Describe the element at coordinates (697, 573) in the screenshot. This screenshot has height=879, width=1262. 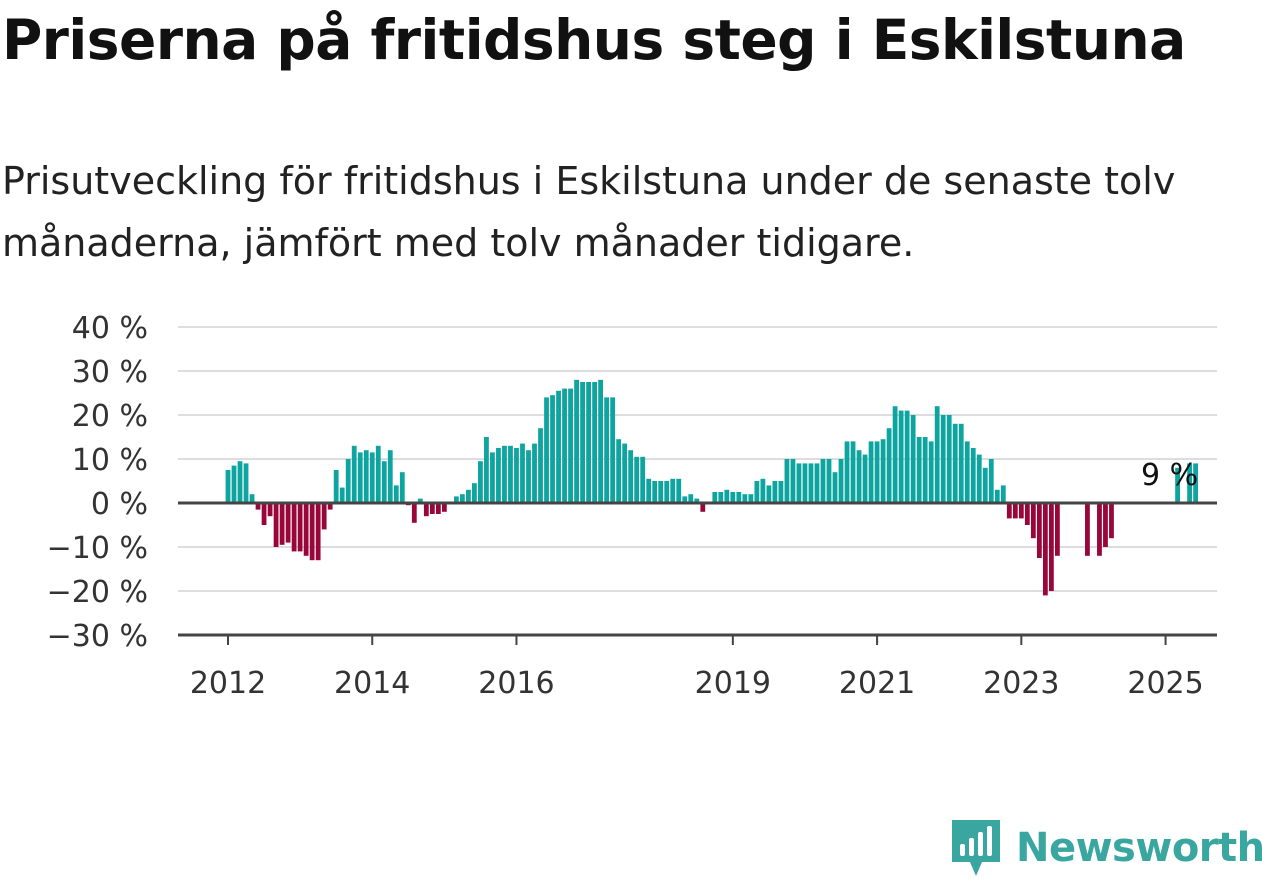
I see `axes` at that location.